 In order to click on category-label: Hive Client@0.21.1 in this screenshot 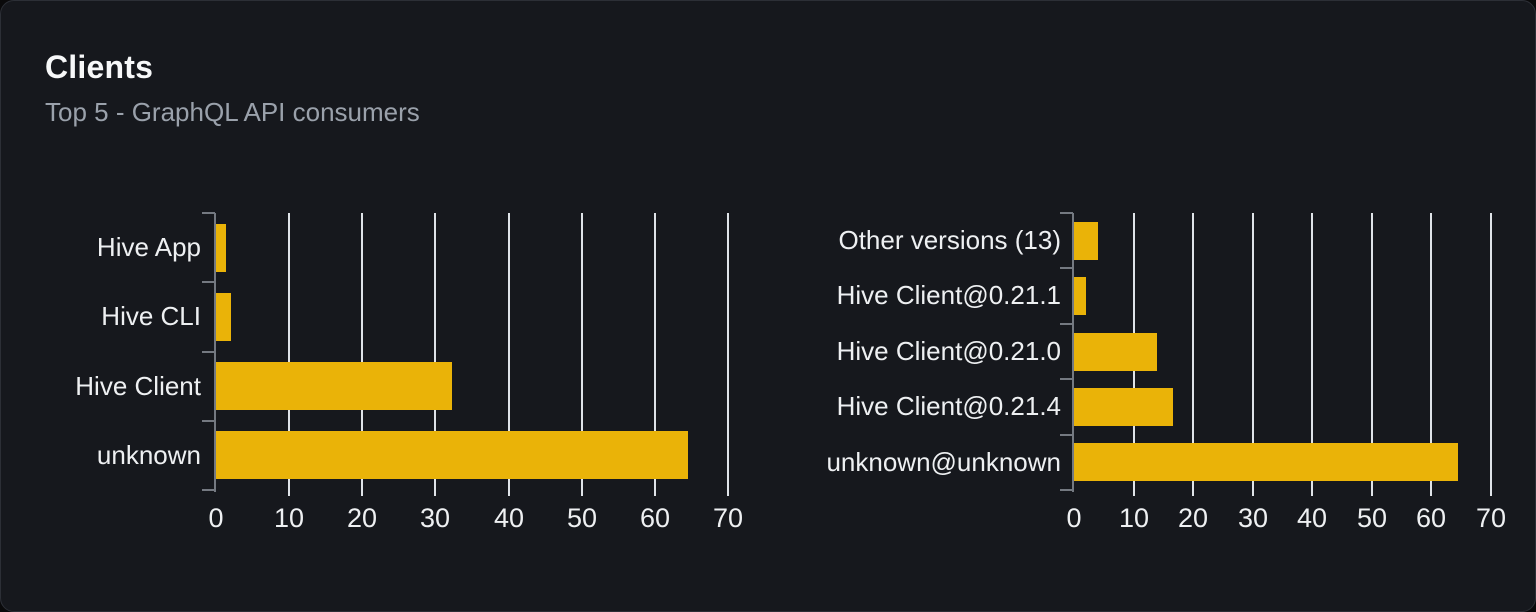, I will do `click(948, 295)`.